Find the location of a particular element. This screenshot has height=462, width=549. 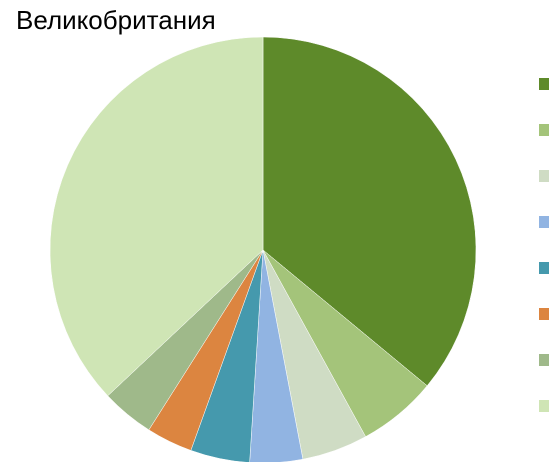

pie-slice is located at coordinates (276, 355).